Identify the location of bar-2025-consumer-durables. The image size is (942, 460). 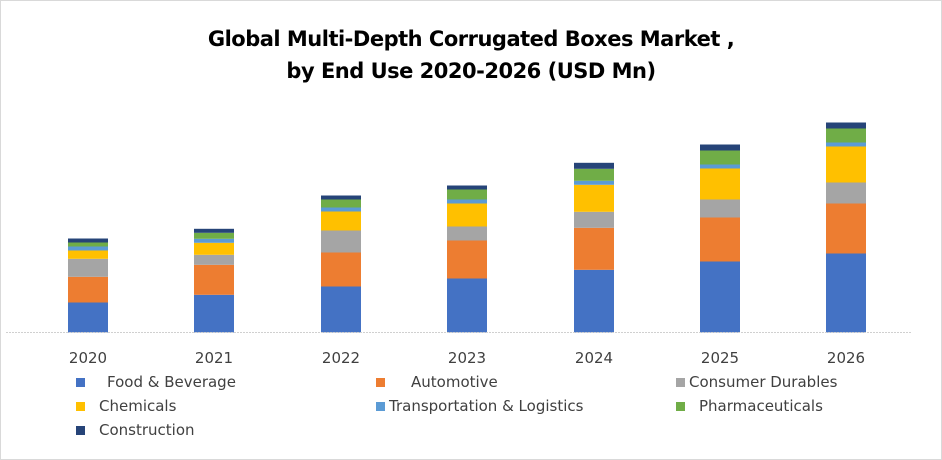
(720, 208).